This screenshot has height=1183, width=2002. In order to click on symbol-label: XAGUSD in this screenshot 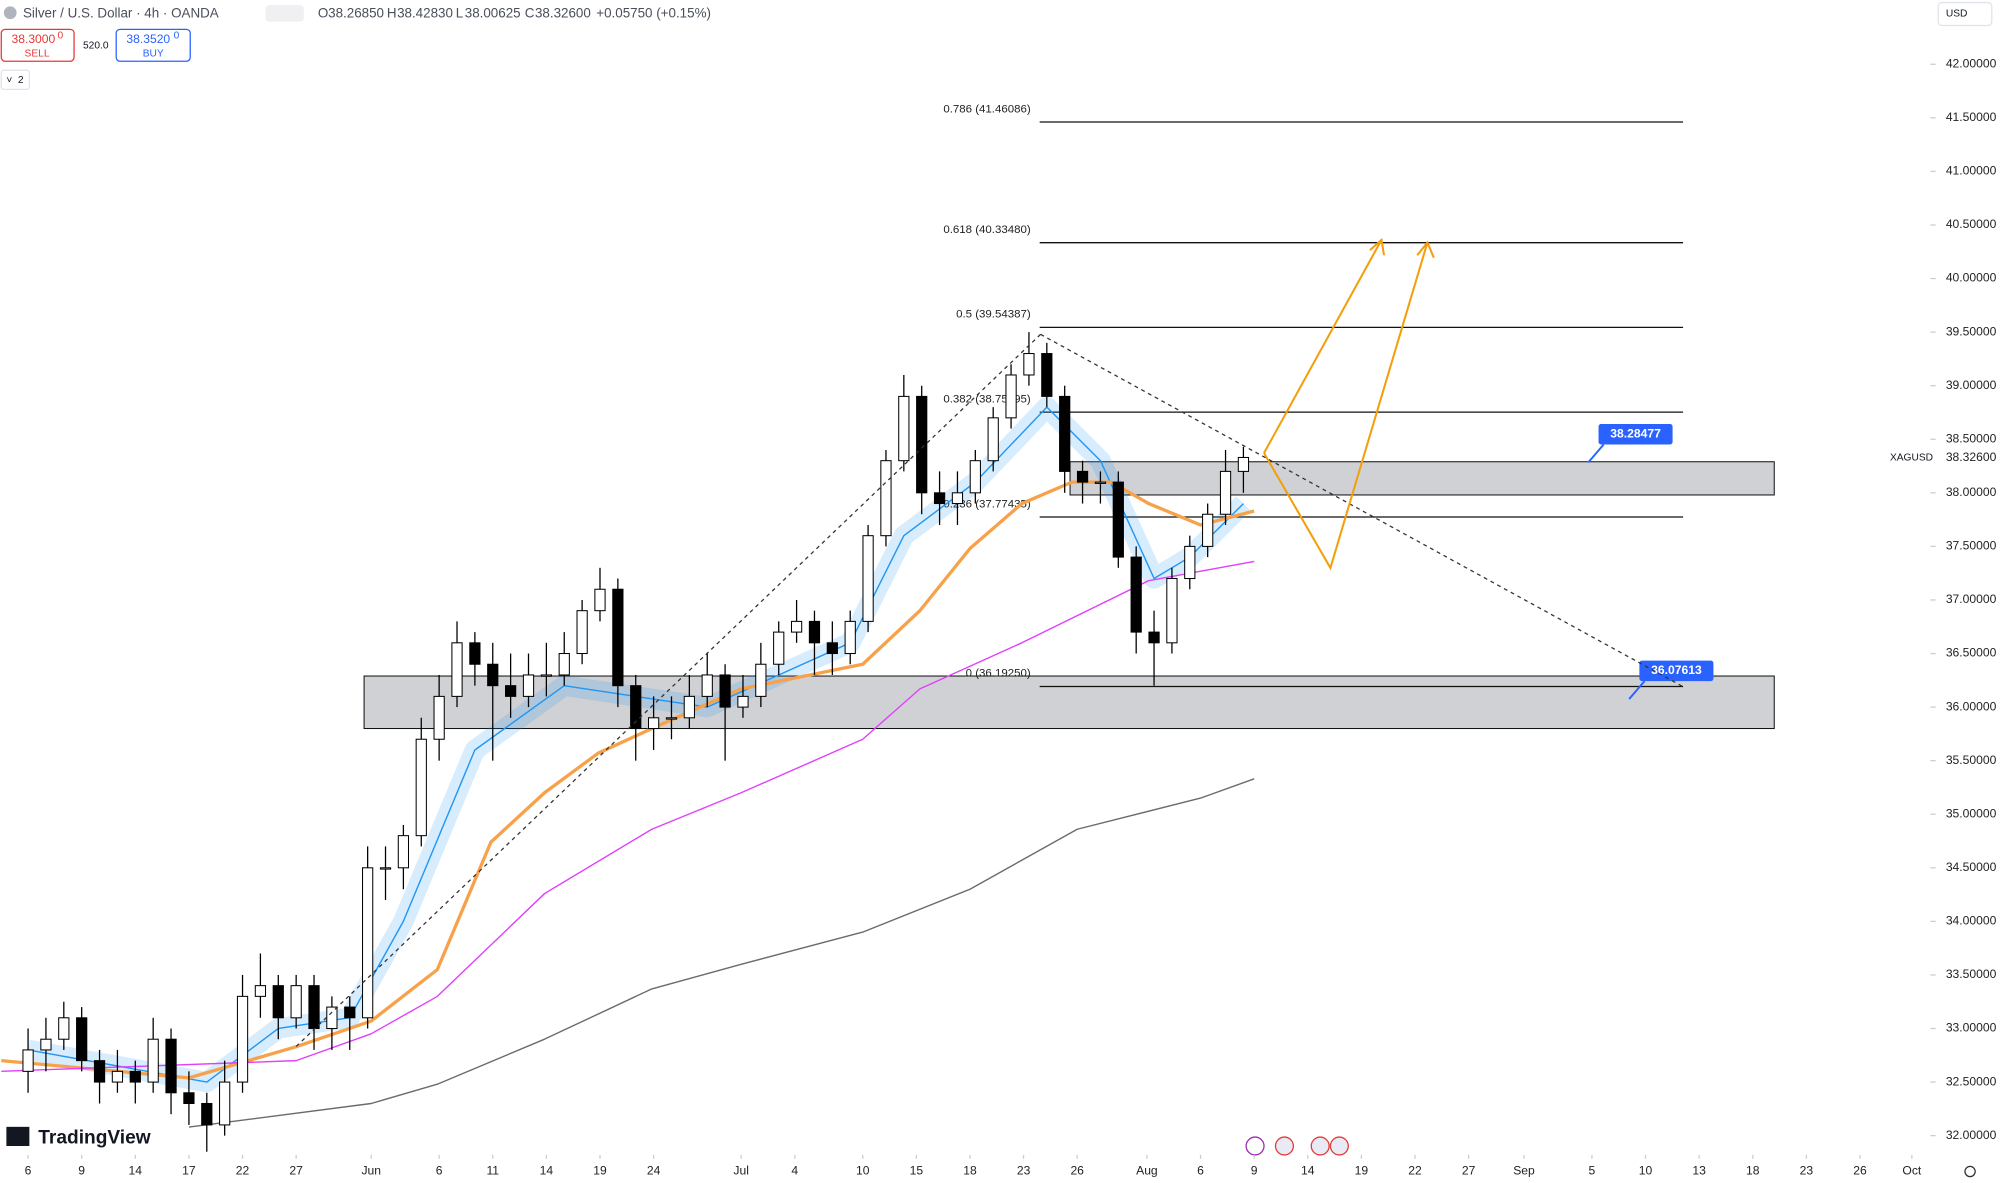, I will do `click(1911, 458)`.